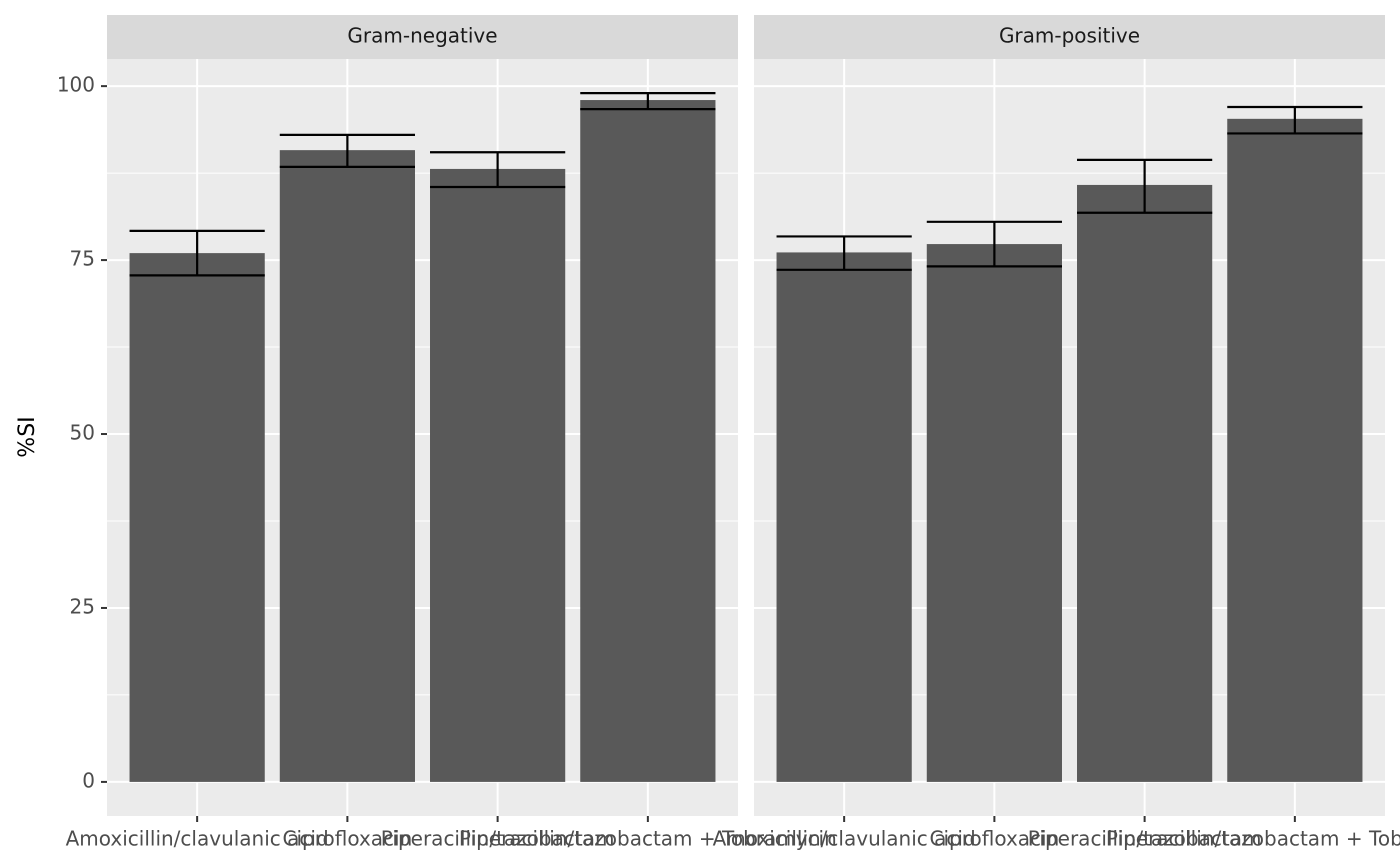  I want to click on strip-label: Gram-negative, so click(422, 36).